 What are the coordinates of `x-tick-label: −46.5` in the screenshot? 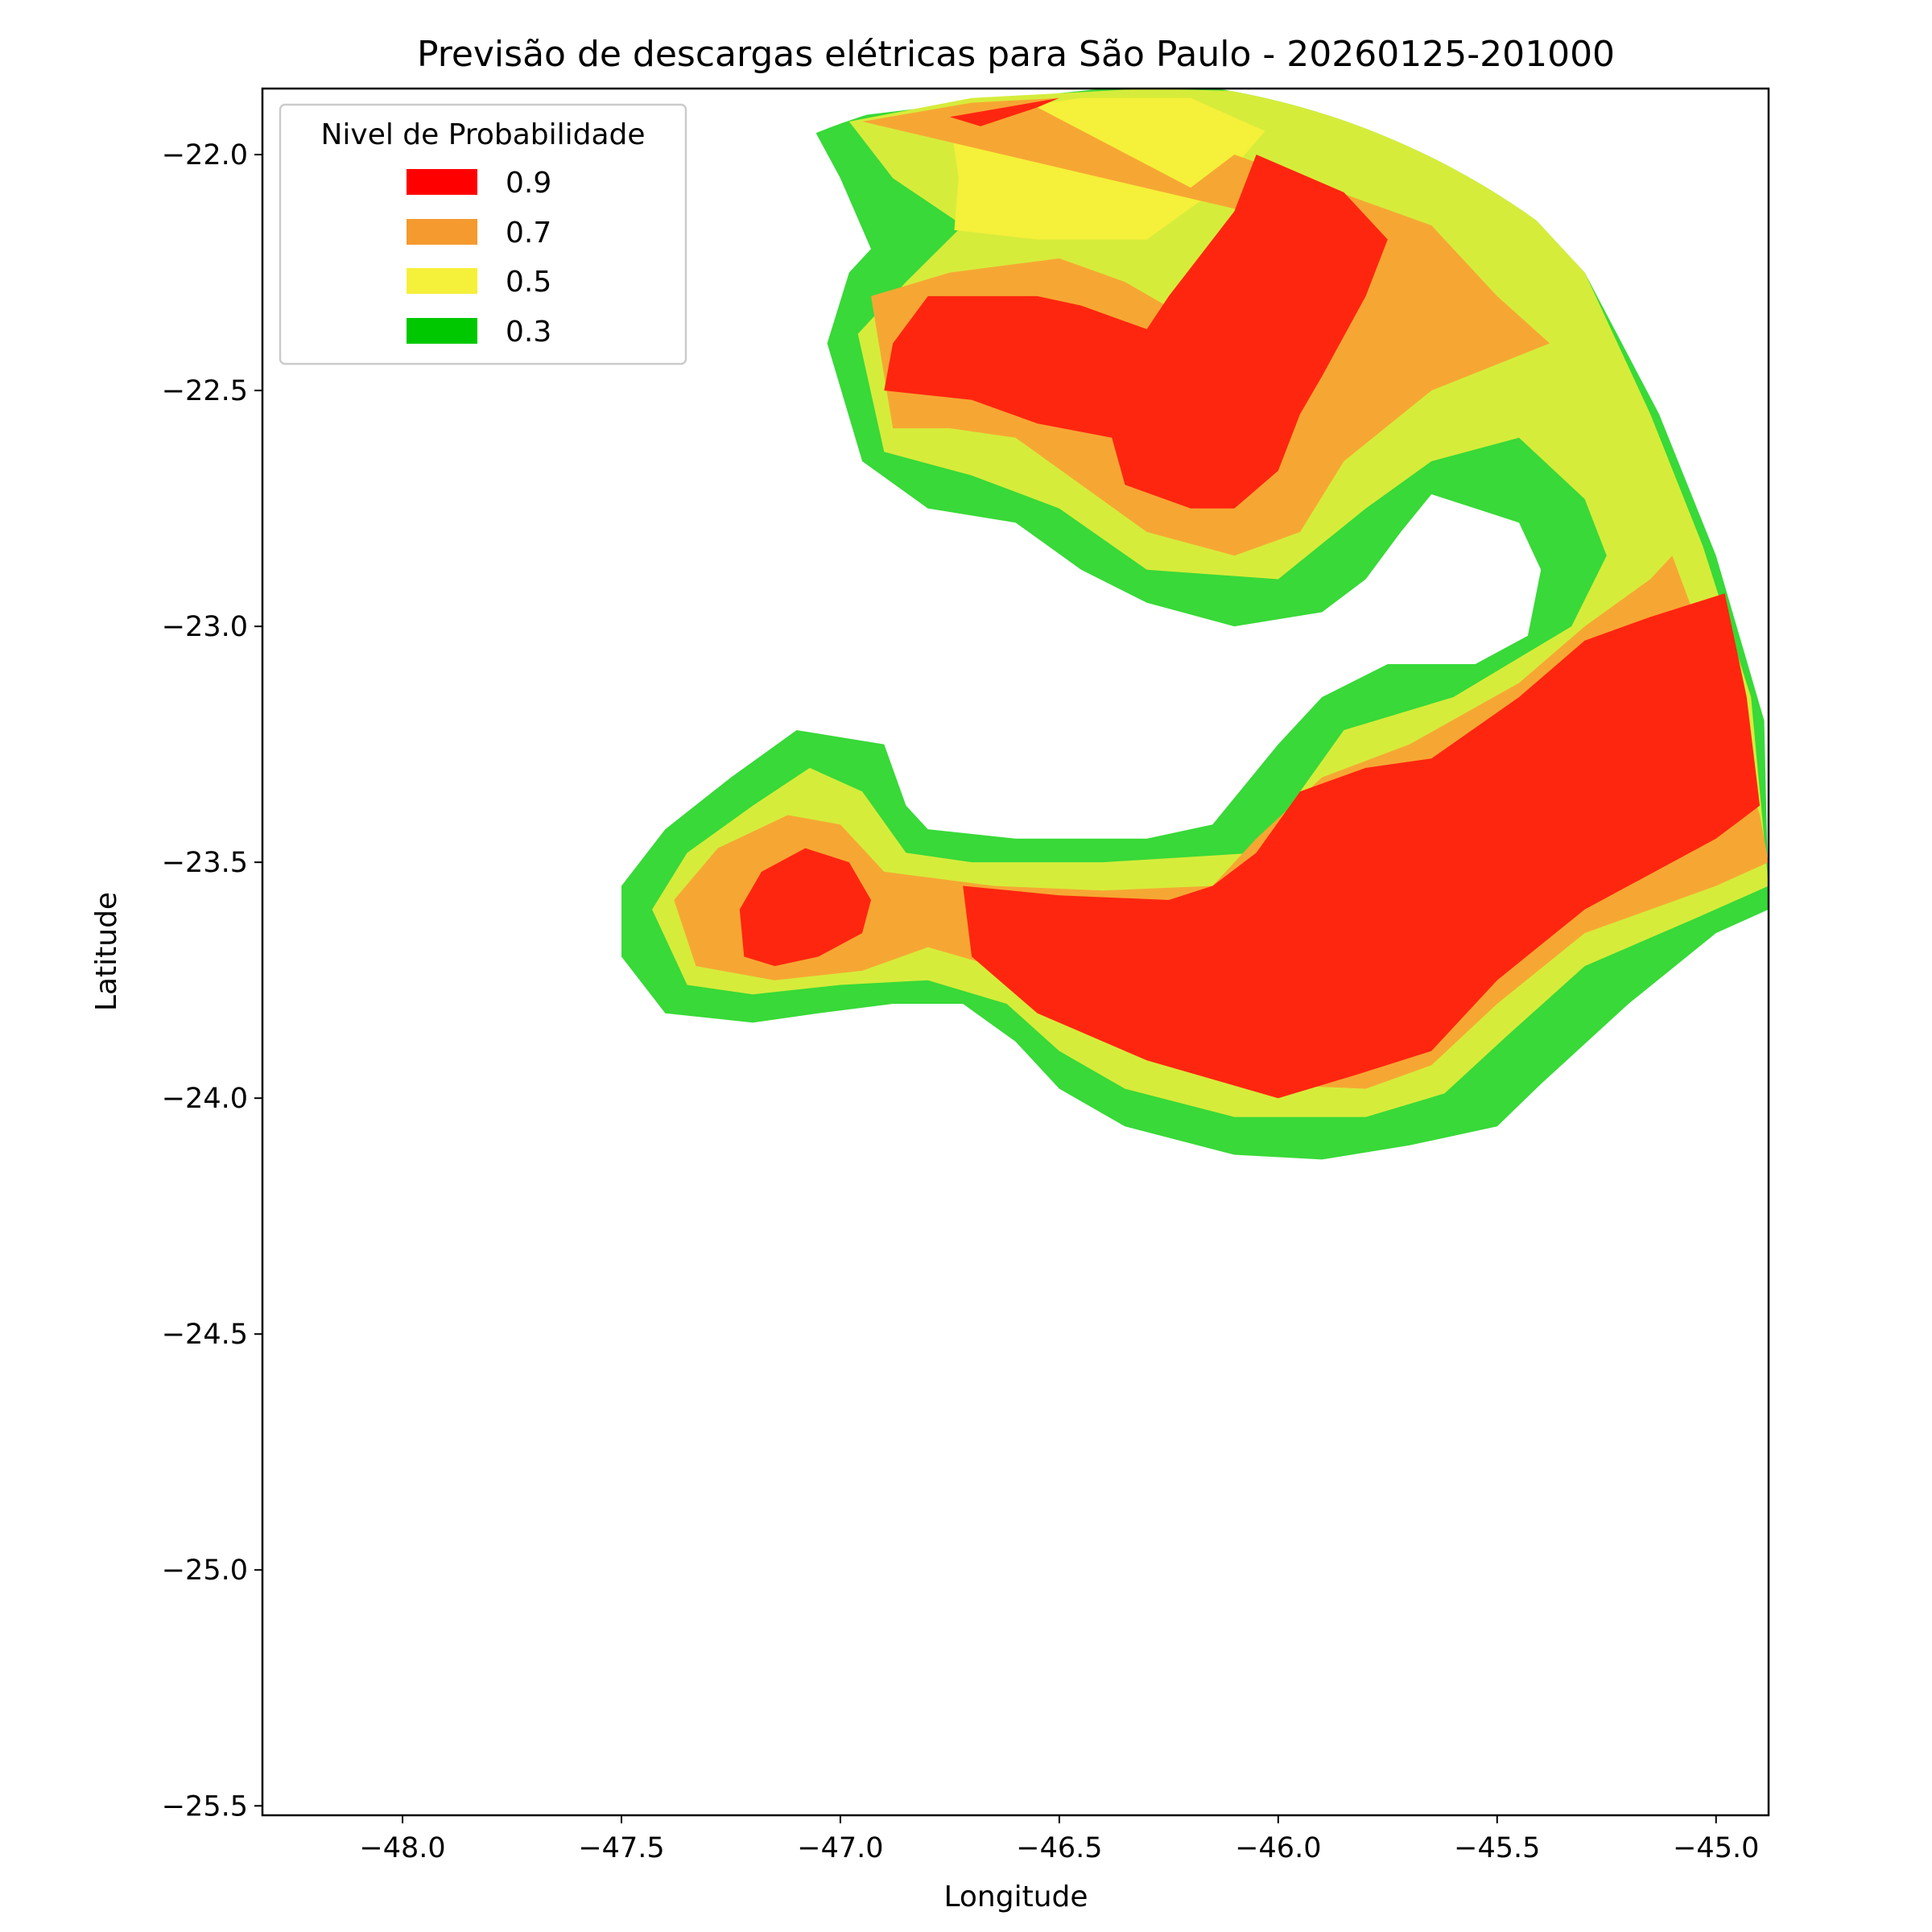 It's located at (1059, 1848).